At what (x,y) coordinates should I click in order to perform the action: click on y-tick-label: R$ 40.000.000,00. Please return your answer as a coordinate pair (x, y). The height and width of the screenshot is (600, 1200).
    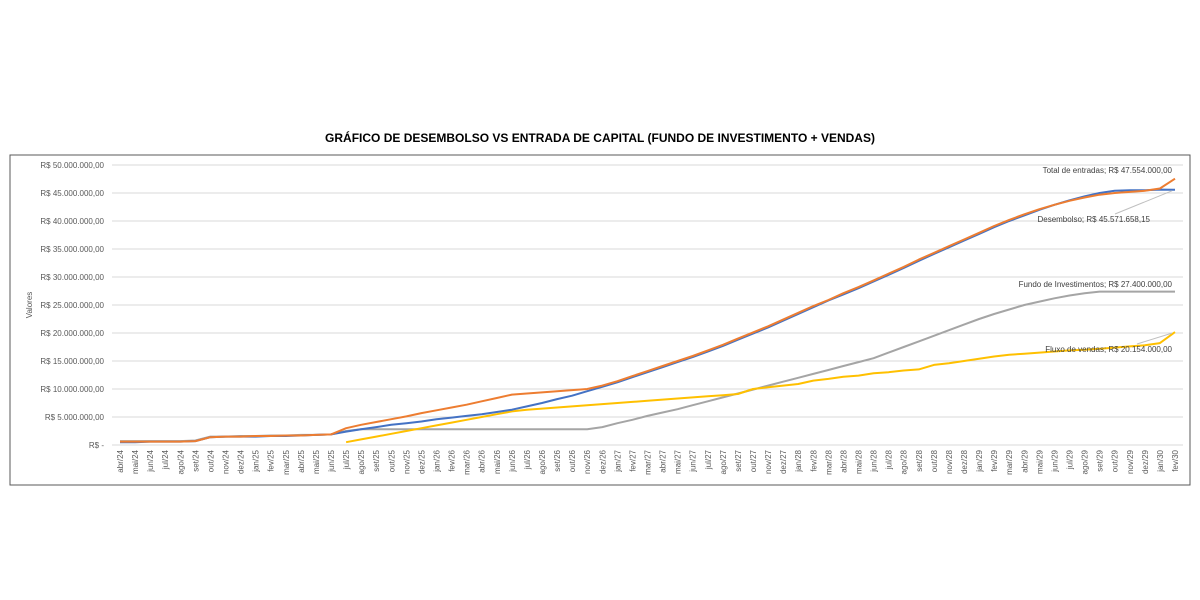
    Looking at the image, I should click on (72, 221).